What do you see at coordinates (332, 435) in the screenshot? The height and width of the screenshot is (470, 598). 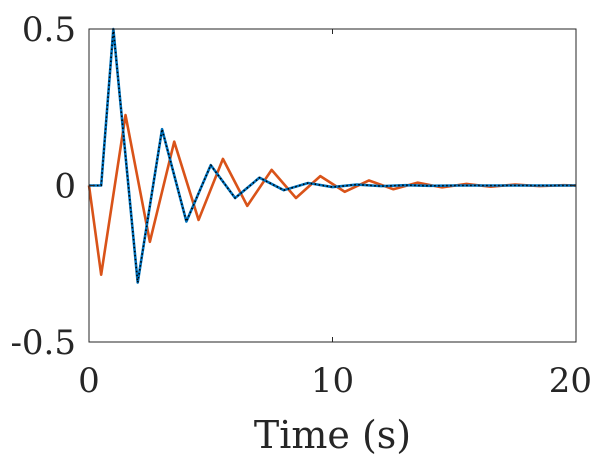 I see `x-axis-label: Time (s)` at bounding box center [332, 435].